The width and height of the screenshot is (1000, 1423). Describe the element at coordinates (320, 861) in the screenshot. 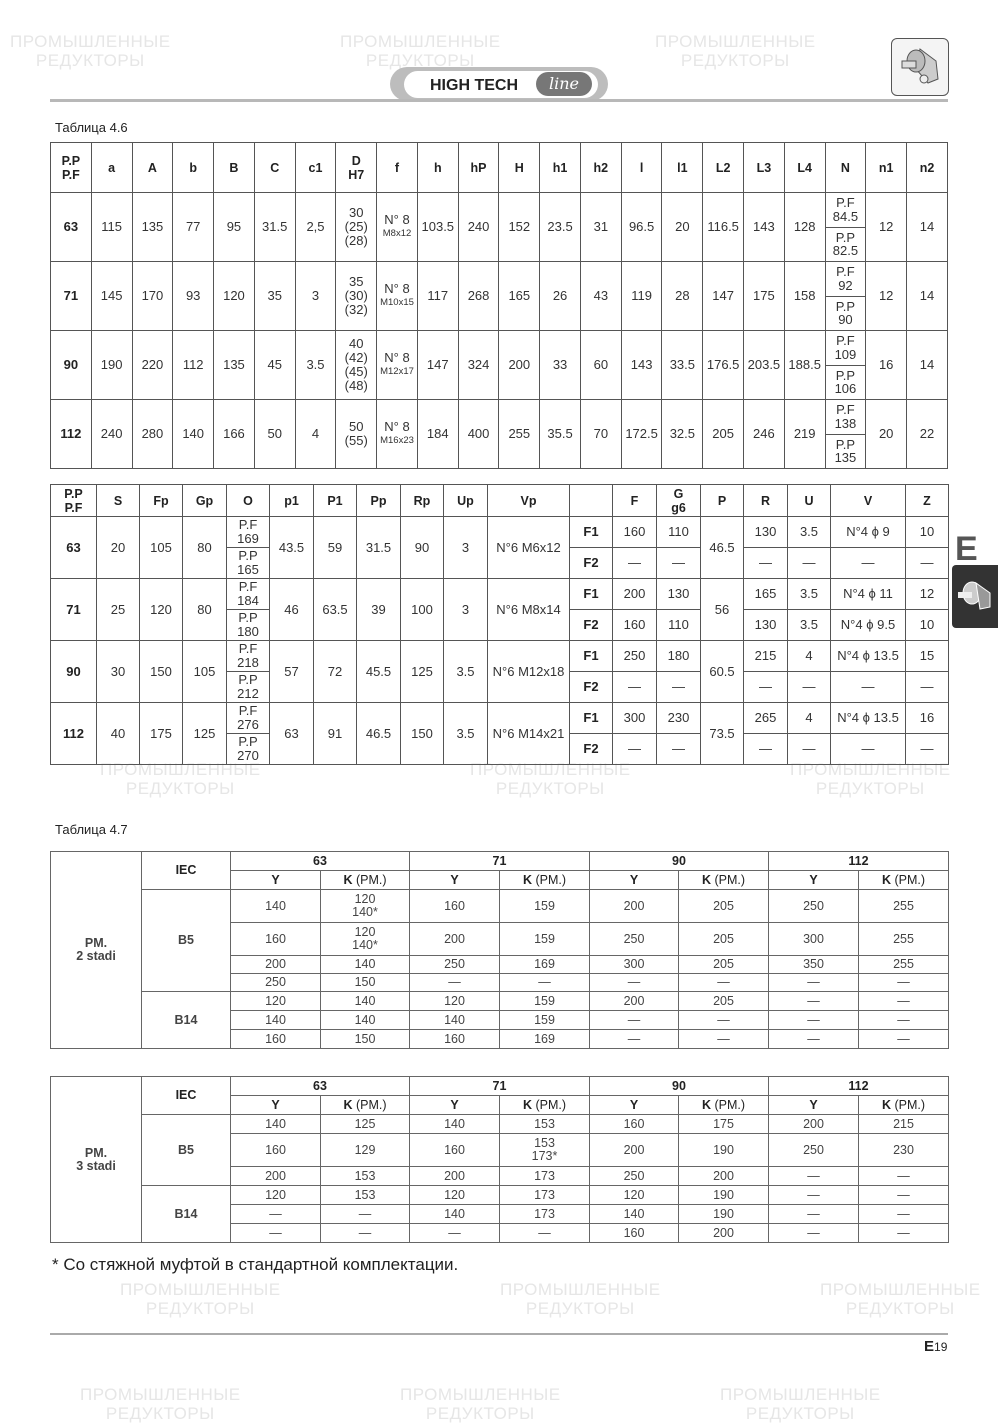

I see `size-header: 63` at that location.